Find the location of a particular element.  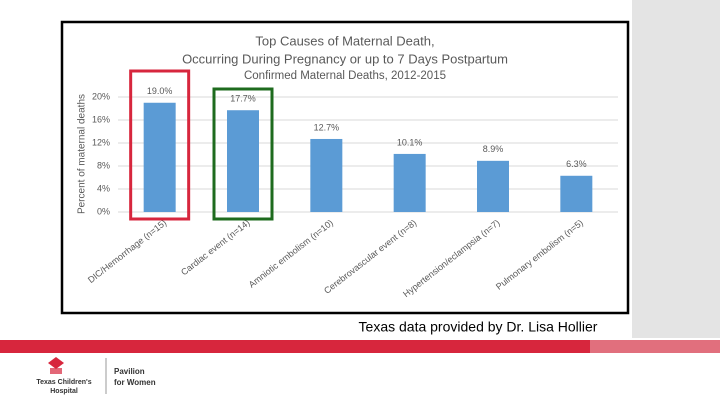

data-label: 10.1% is located at coordinates (410, 142).